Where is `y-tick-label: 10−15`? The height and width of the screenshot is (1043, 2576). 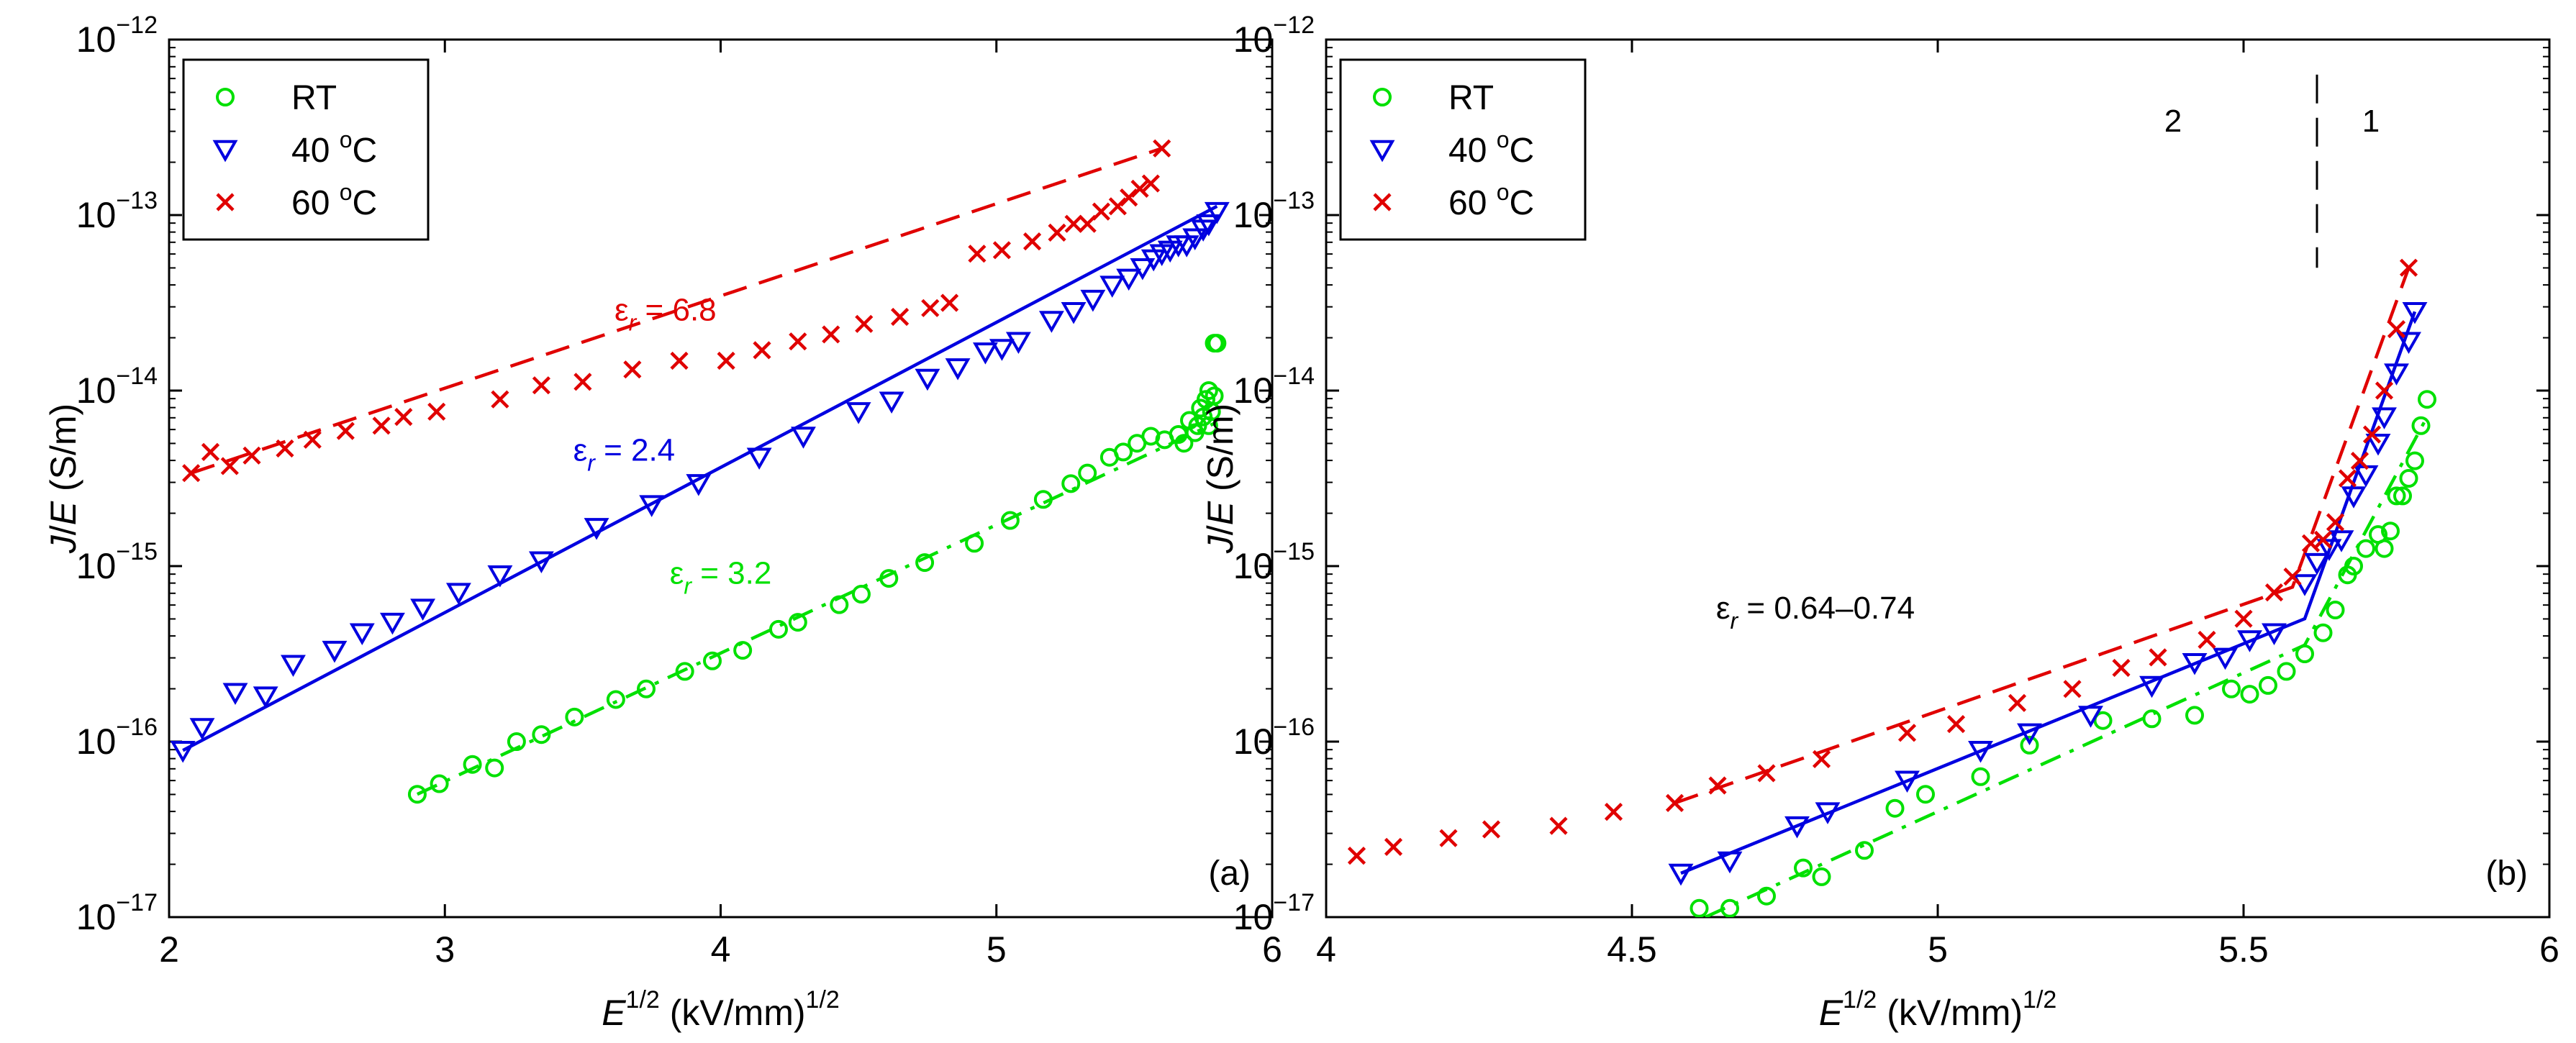
y-tick-label: 10−15 is located at coordinates (1274, 562).